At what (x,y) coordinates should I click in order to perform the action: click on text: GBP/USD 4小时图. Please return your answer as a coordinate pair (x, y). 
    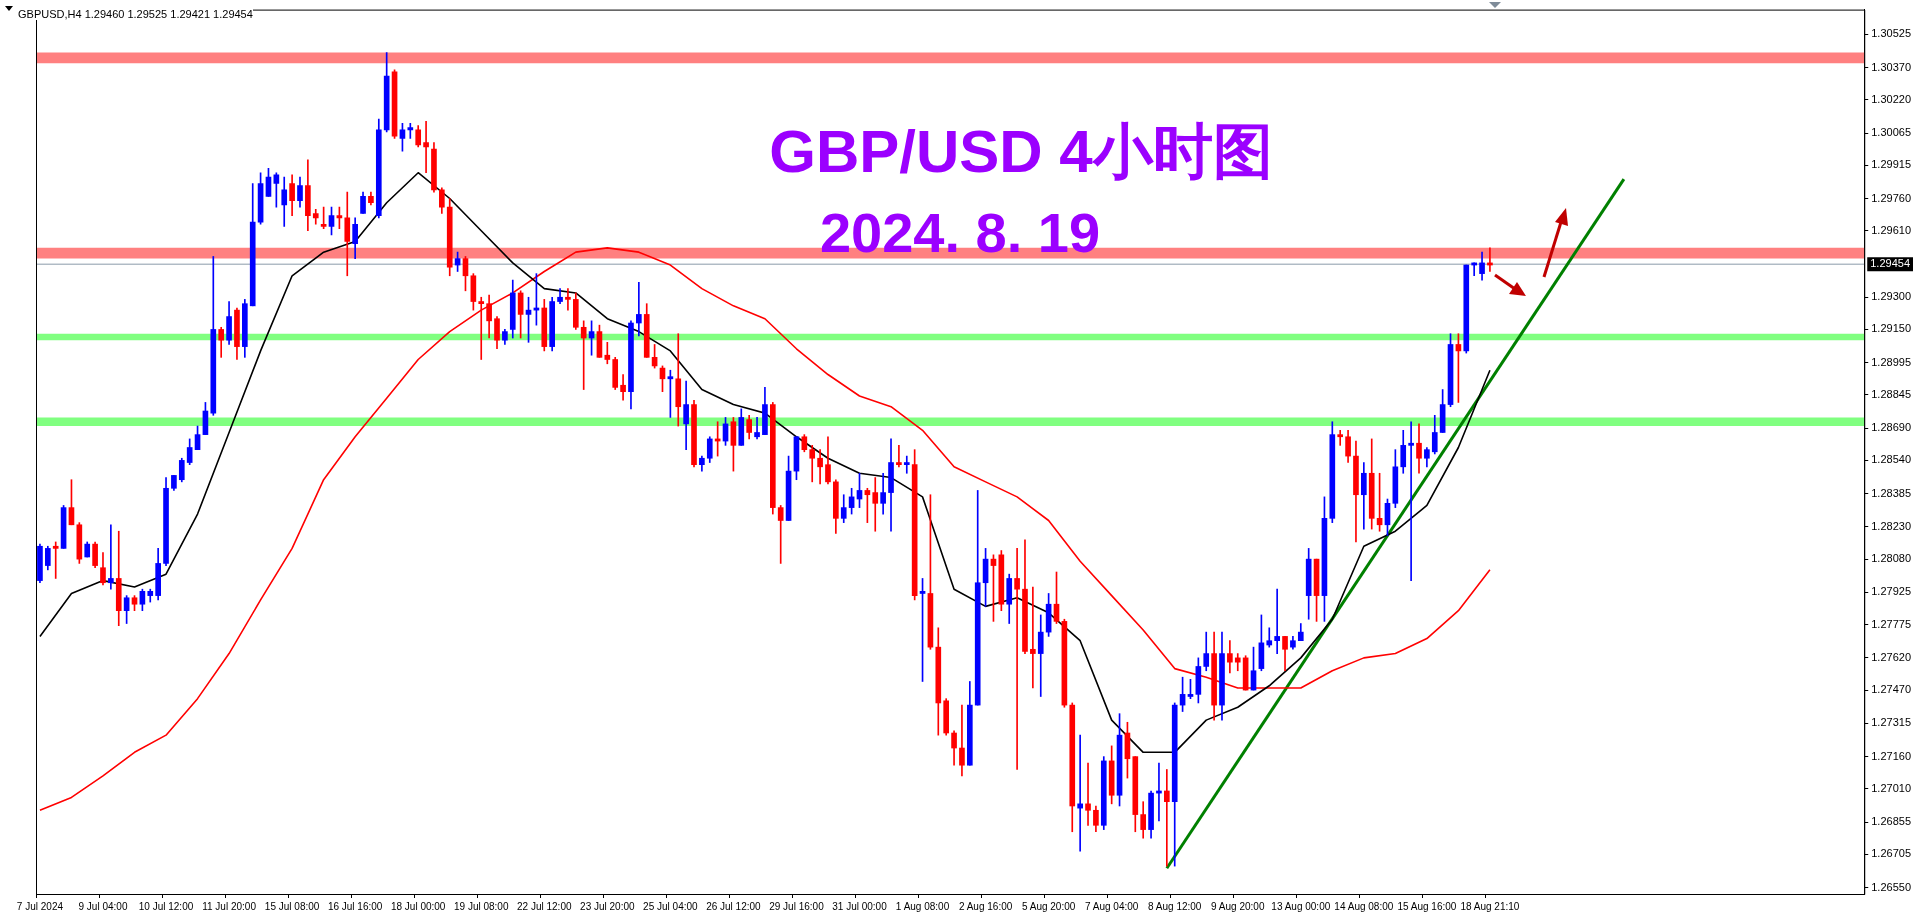
    Looking at the image, I should click on (1021, 152).